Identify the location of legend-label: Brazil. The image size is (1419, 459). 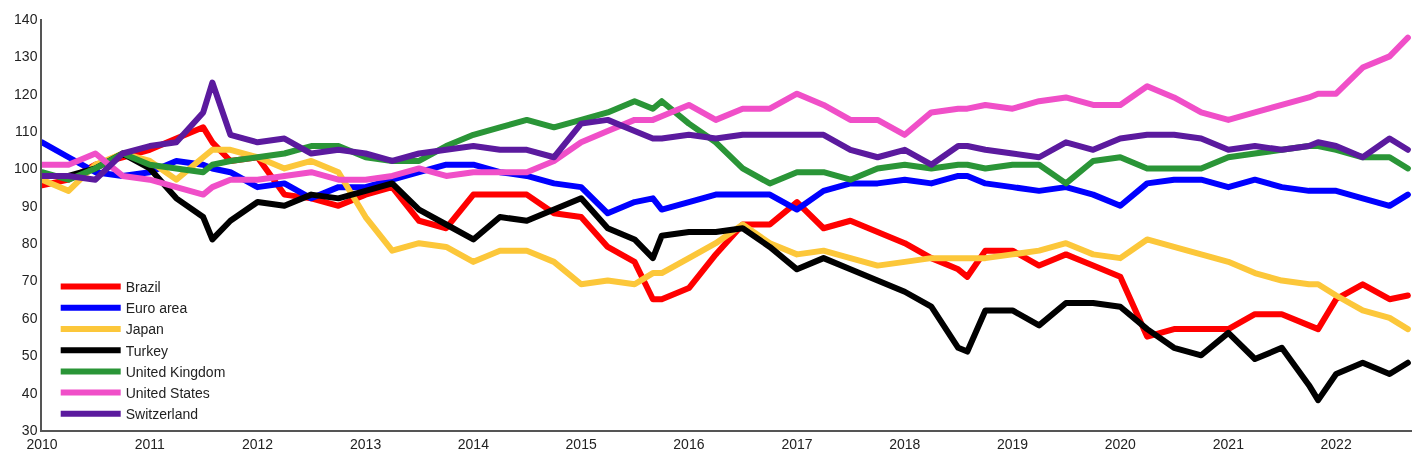
(143, 287).